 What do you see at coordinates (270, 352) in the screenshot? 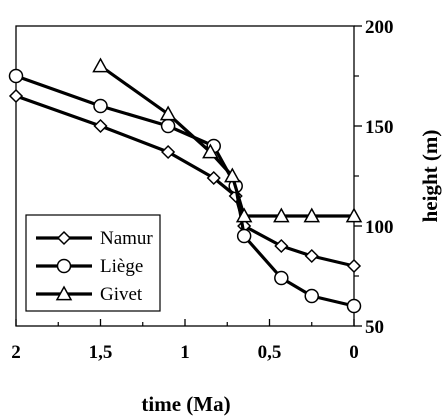
I see `x-tick-label: 0,5` at bounding box center [270, 352].